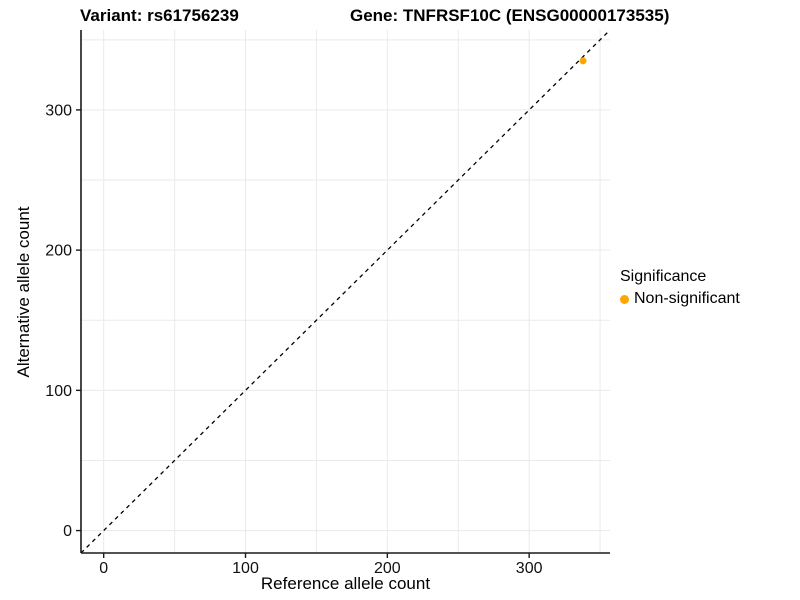  I want to click on legend-title: Significance, so click(663, 276).